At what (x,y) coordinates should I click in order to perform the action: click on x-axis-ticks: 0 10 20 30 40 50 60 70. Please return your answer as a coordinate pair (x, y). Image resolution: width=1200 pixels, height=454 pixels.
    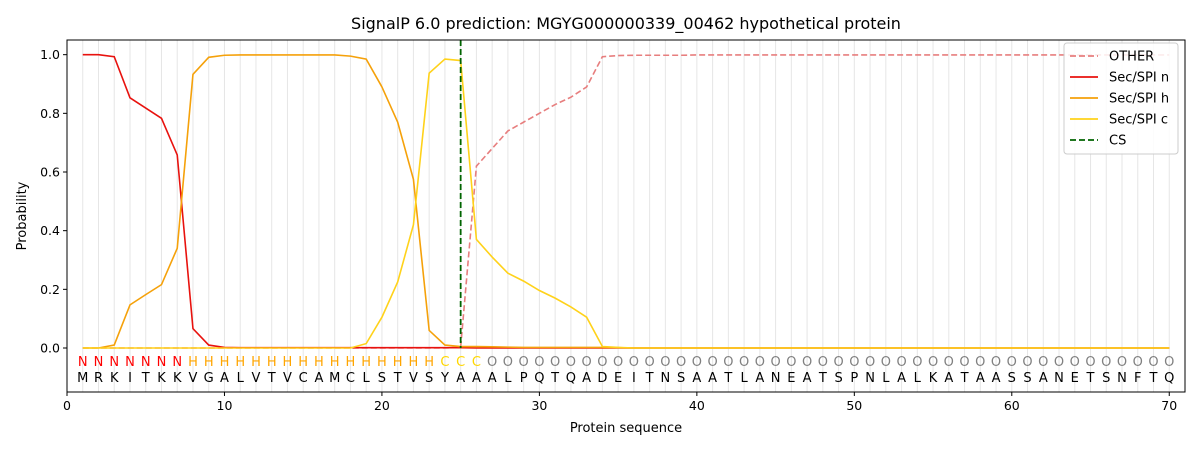
    Looking at the image, I should click on (620, 402).